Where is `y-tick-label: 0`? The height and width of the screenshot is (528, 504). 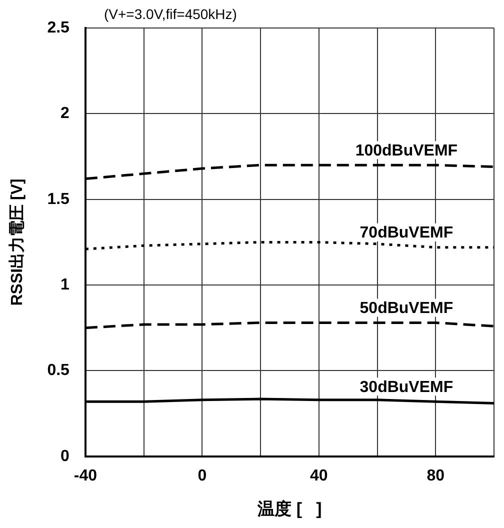
y-tick-label: 0 is located at coordinates (65, 456).